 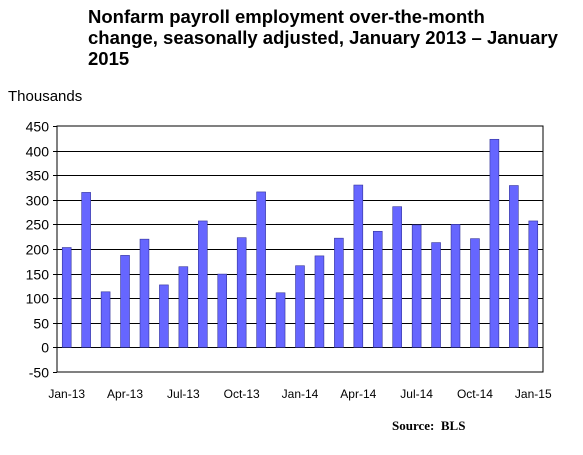 I want to click on y-tick-label: 400, so click(x=38, y=152).